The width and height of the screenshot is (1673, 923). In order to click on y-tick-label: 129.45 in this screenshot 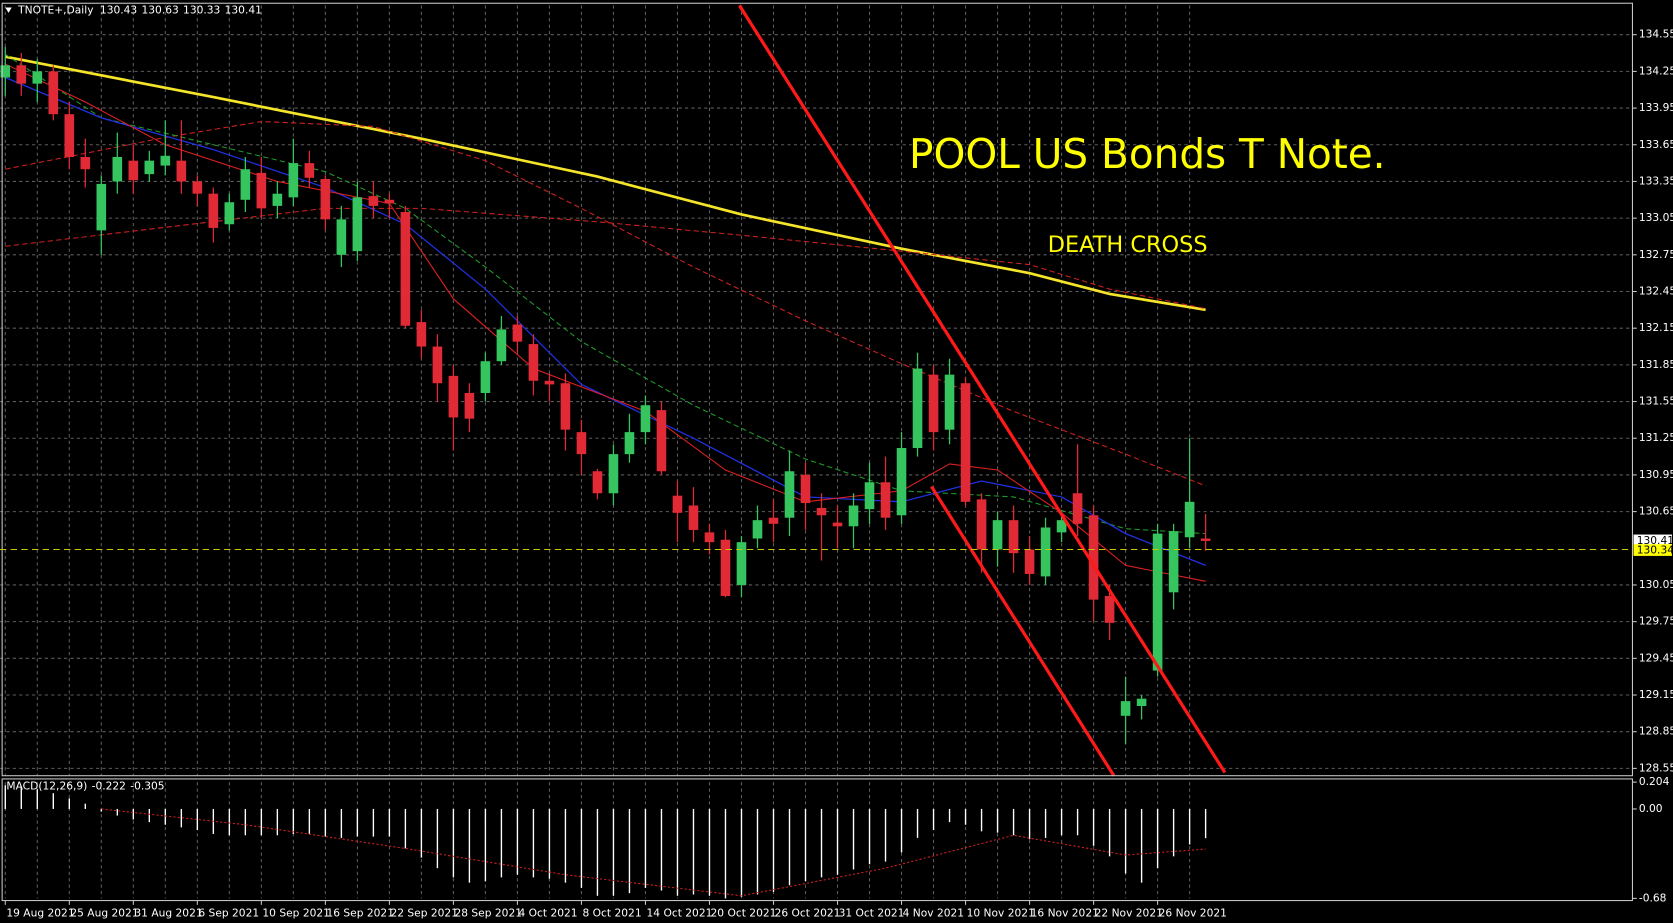, I will do `click(1656, 657)`.